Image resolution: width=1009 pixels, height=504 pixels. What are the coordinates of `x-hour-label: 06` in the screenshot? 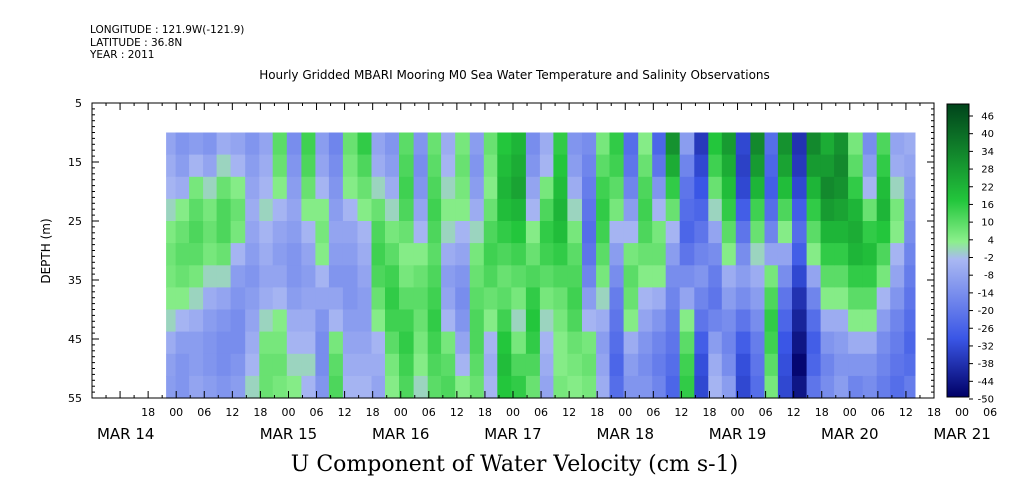 It's located at (653, 412).